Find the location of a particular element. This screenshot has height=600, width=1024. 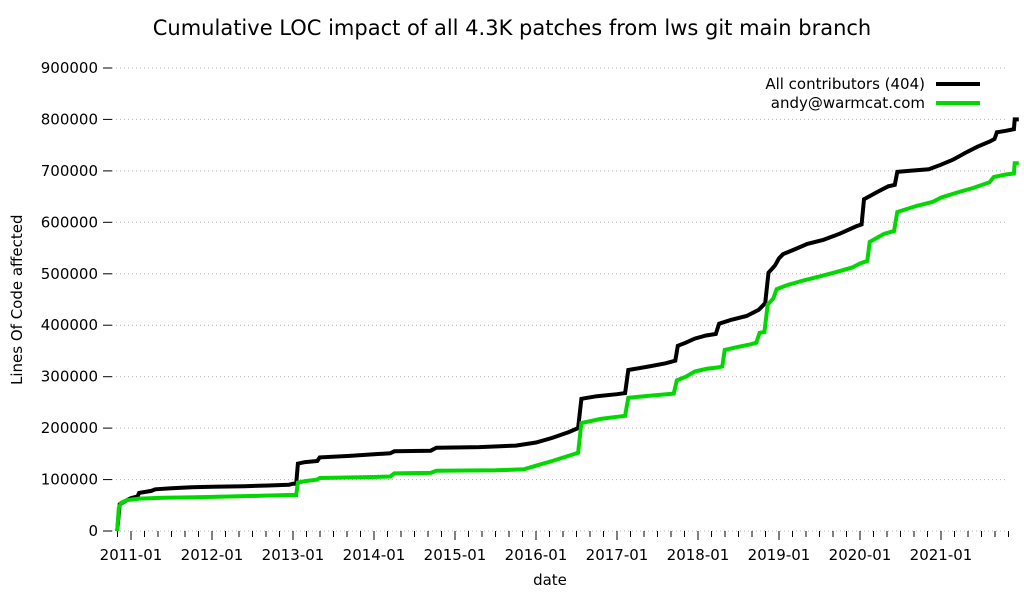

legend-label-all-contributors: All contributors (404) is located at coordinates (845, 83).